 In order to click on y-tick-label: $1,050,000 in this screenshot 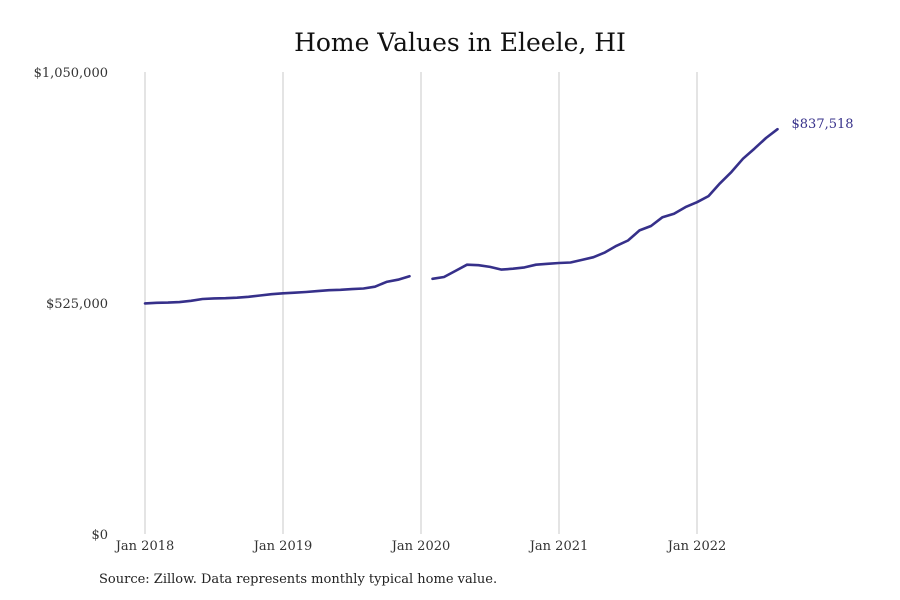, I will do `click(71, 73)`.